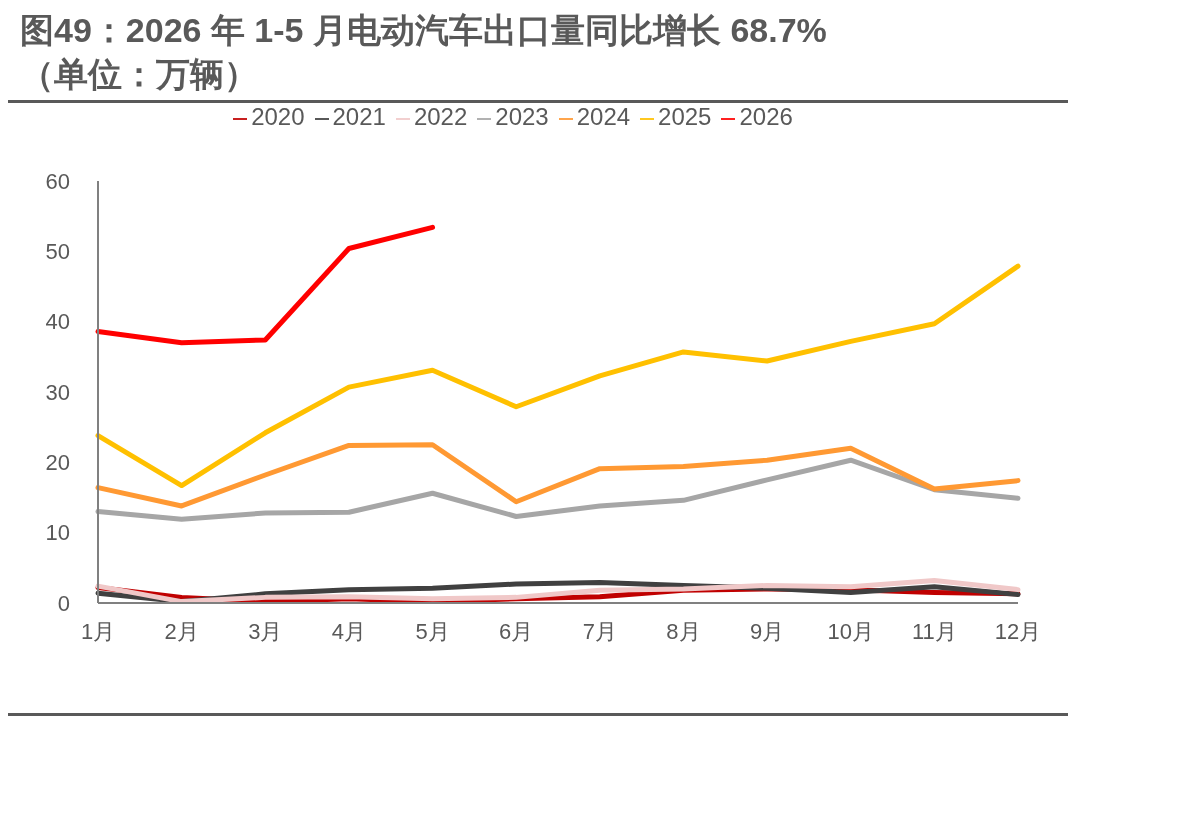 This screenshot has height=819, width=1195. What do you see at coordinates (440, 116) in the screenshot?
I see `legend-label: 2022` at bounding box center [440, 116].